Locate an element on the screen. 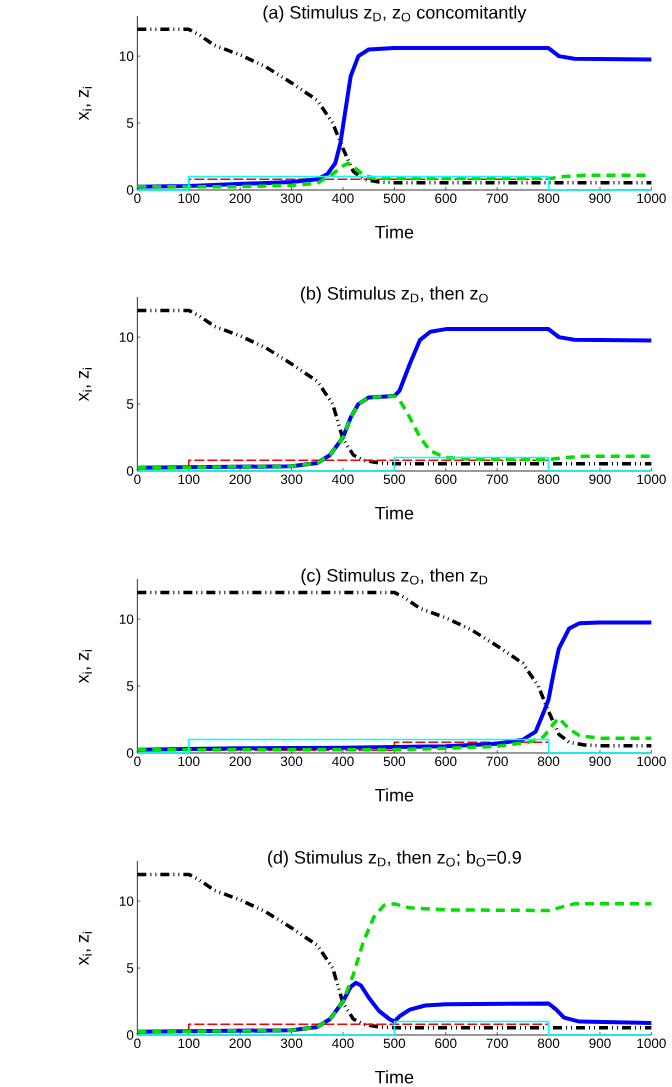  chart-title: (b) Stimulus z$_{D}$, then z$_{O}$ is located at coordinates (394, 295).